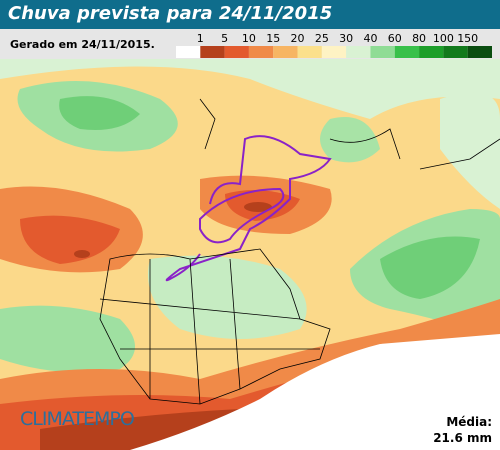  Describe the element at coordinates (467, 38) in the screenshot. I see `legend-label: 150` at that location.